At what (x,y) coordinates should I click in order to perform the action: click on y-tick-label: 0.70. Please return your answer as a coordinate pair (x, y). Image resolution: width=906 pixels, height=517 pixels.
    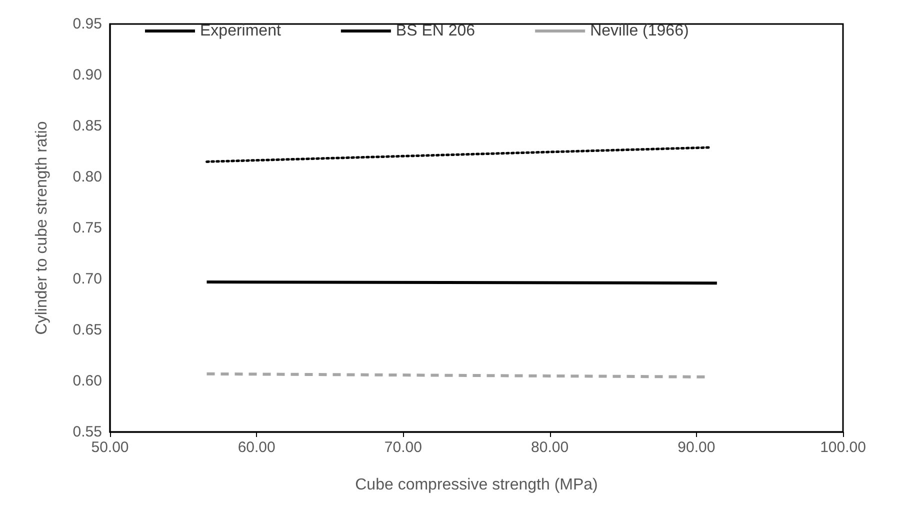
    Looking at the image, I should click on (87, 279).